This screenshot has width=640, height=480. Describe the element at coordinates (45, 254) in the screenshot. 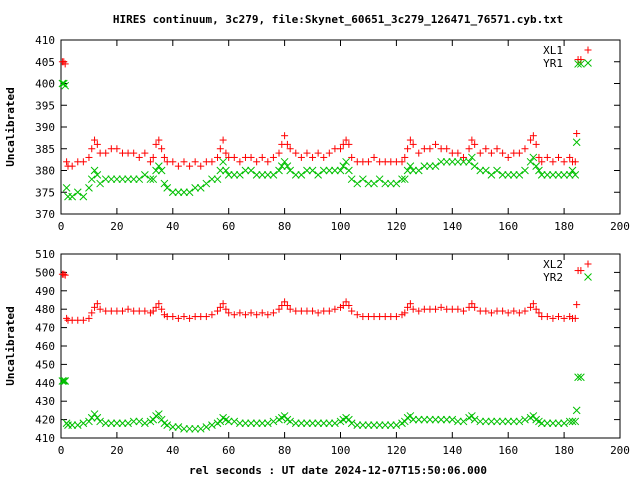

I see `y-tick-label: 510` at that location.